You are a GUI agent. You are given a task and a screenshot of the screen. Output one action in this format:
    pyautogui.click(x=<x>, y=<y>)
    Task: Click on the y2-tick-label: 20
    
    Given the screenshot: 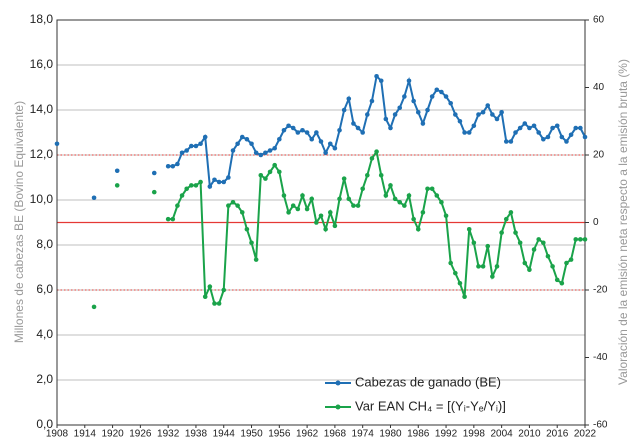 What is the action you would take?
    pyautogui.click(x=599, y=155)
    